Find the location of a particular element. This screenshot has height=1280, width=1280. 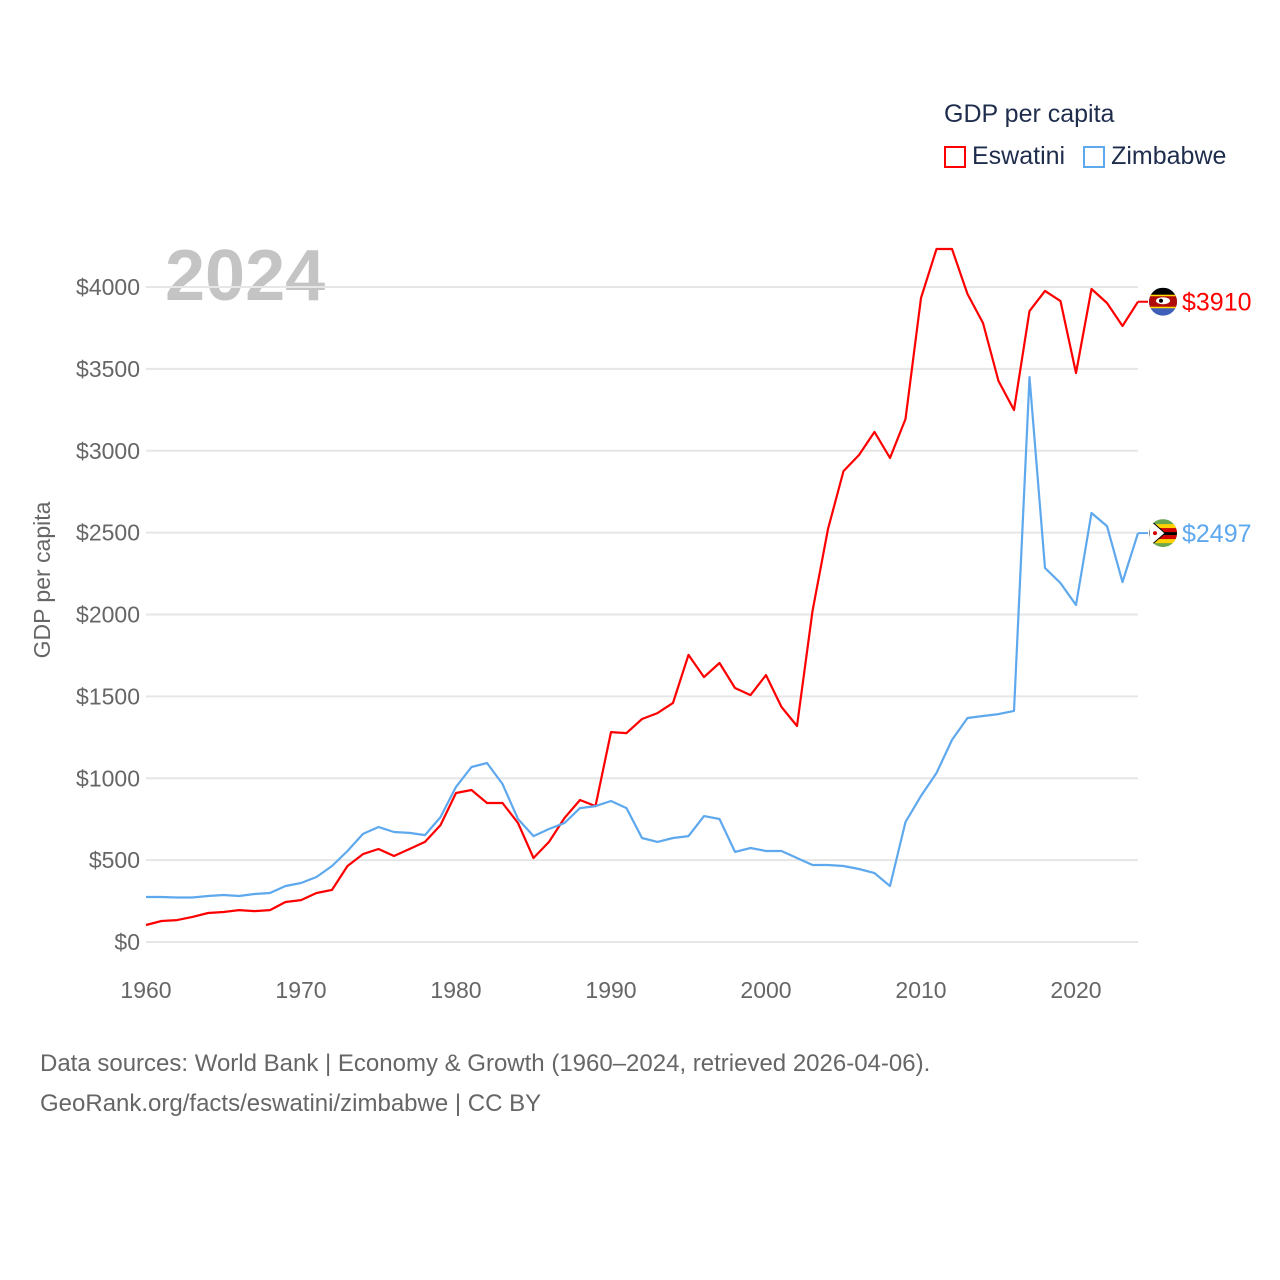

x-tick-label: 1970 is located at coordinates (300, 990).